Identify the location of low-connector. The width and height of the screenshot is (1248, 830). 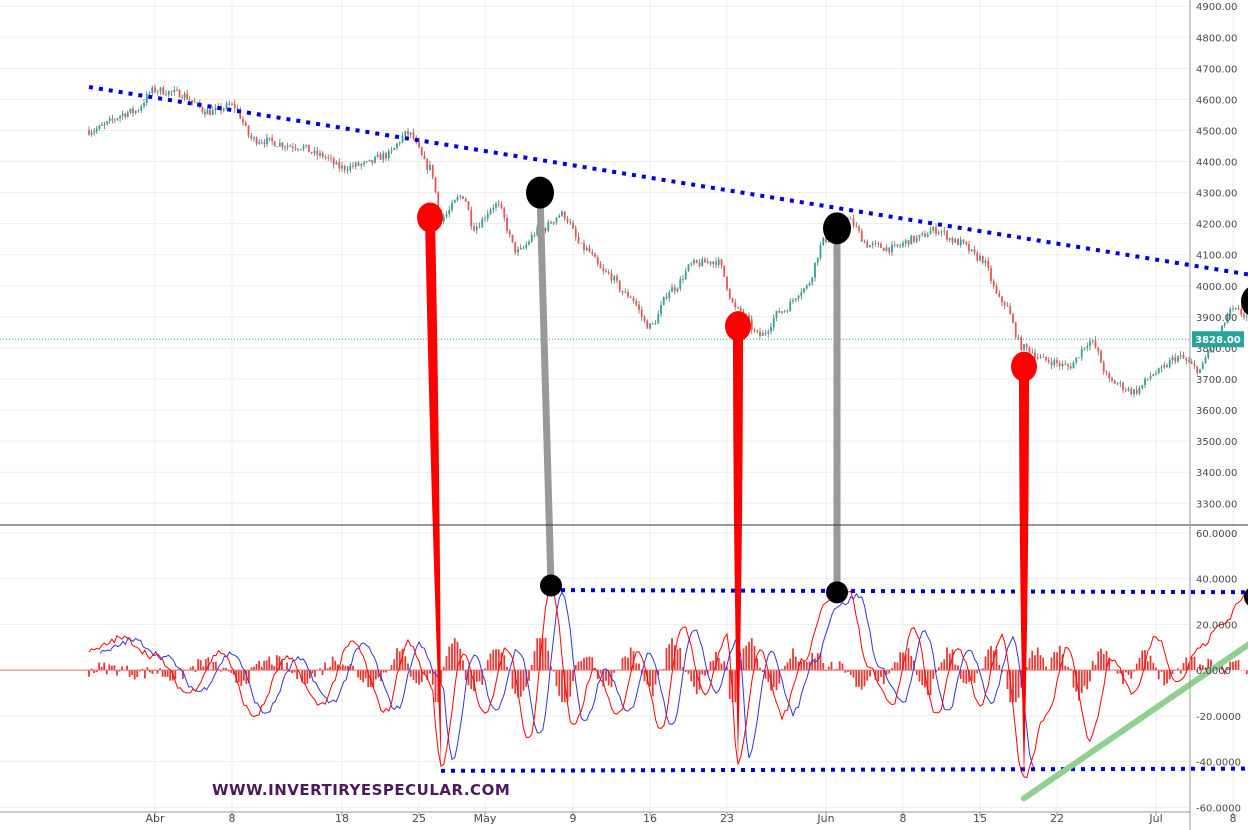
(433, 492).